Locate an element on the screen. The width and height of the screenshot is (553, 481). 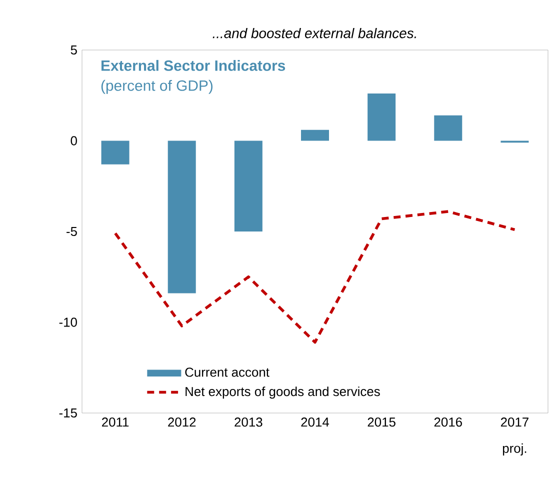
text: proj. is located at coordinates (514, 449).